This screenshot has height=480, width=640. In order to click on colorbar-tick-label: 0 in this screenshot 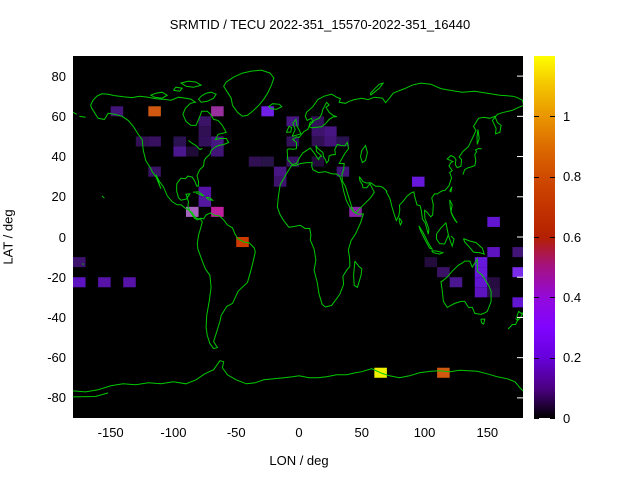, I will do `click(567, 418)`.